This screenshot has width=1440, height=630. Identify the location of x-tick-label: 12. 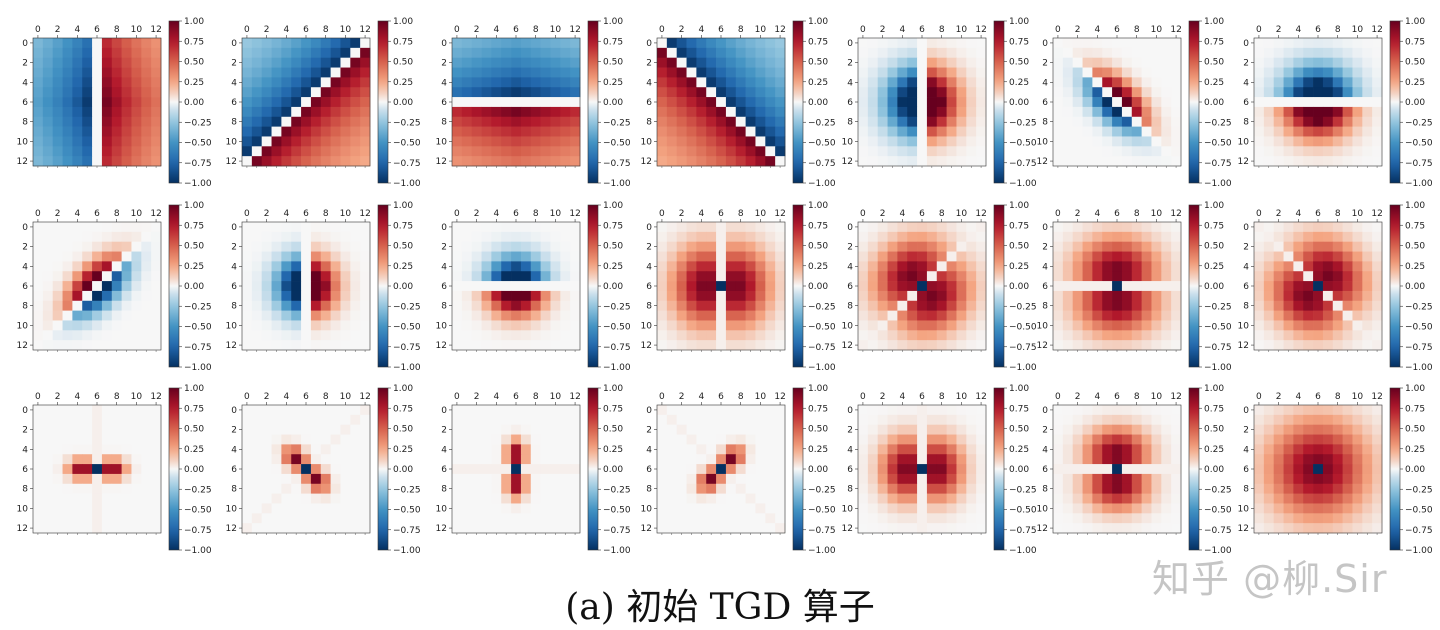
(980, 397).